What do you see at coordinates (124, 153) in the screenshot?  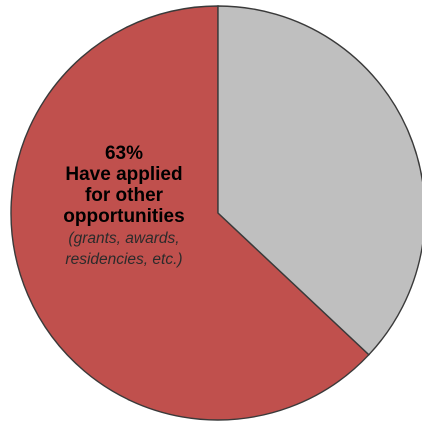 I see `slice-0-percent-label: 63%` at bounding box center [124, 153].